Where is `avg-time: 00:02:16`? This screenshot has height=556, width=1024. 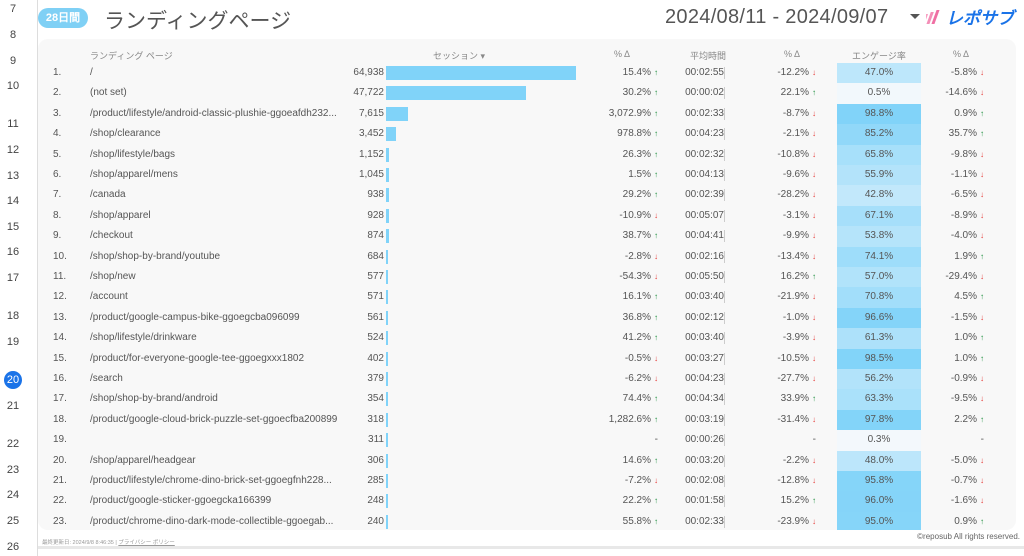
avg-time: 00:02:16 is located at coordinates (704, 256).